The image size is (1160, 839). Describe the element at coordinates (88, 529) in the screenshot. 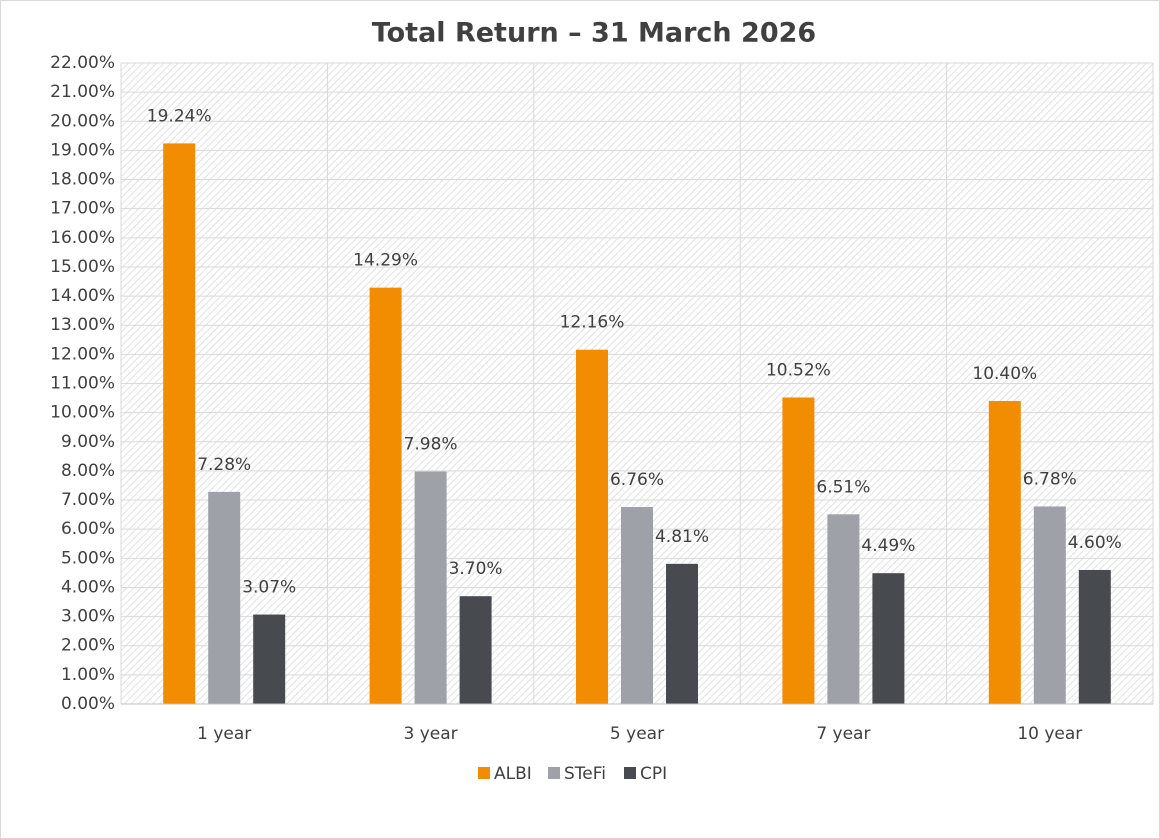

I see `y-tick-label: 6.00%` at that location.